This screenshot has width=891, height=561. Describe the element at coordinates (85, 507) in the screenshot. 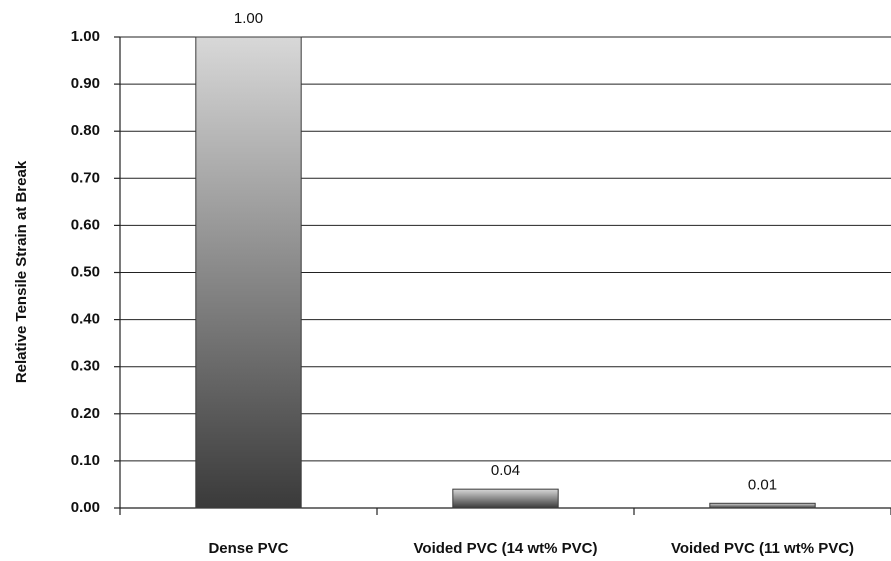

I see `y-tick-label: 0.00` at that location.